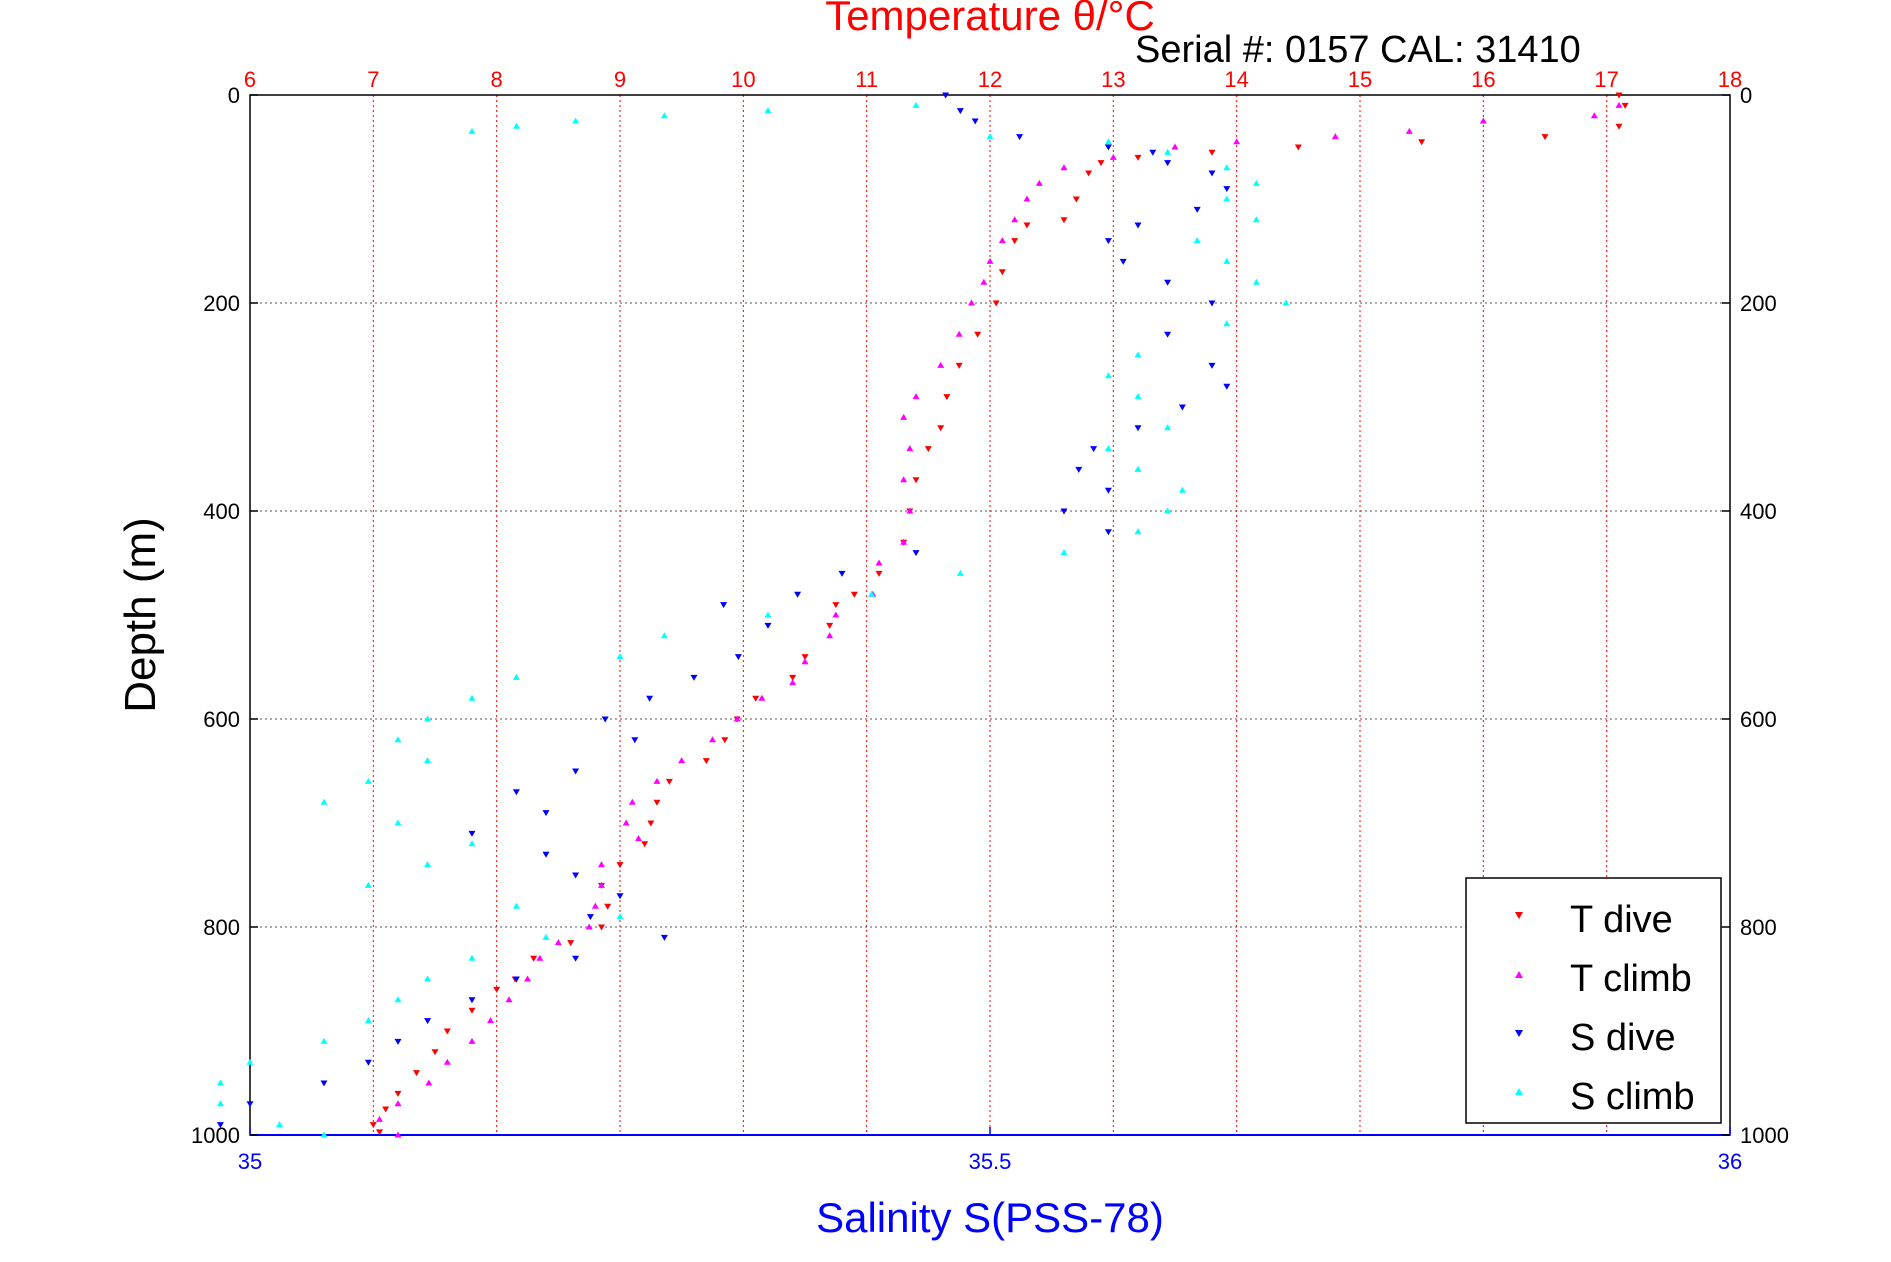  I want to click on temperature-tick-label: 14, so click(1236, 79).